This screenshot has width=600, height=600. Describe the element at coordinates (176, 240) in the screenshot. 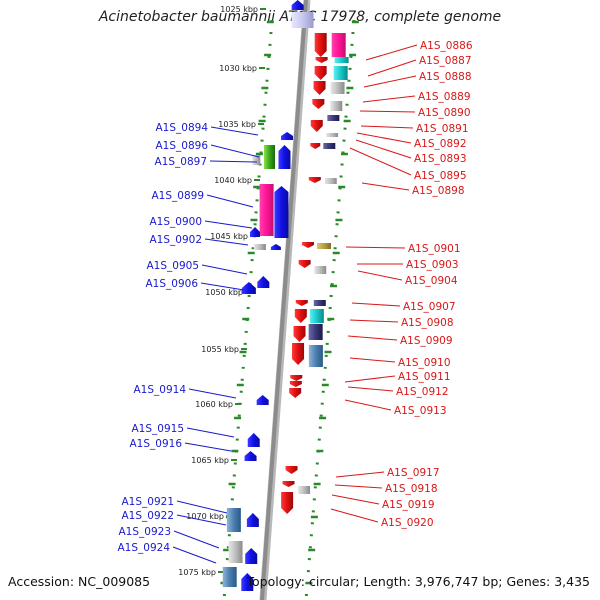

I see `gene-label-a1s-0902: A1S_0902` at that location.